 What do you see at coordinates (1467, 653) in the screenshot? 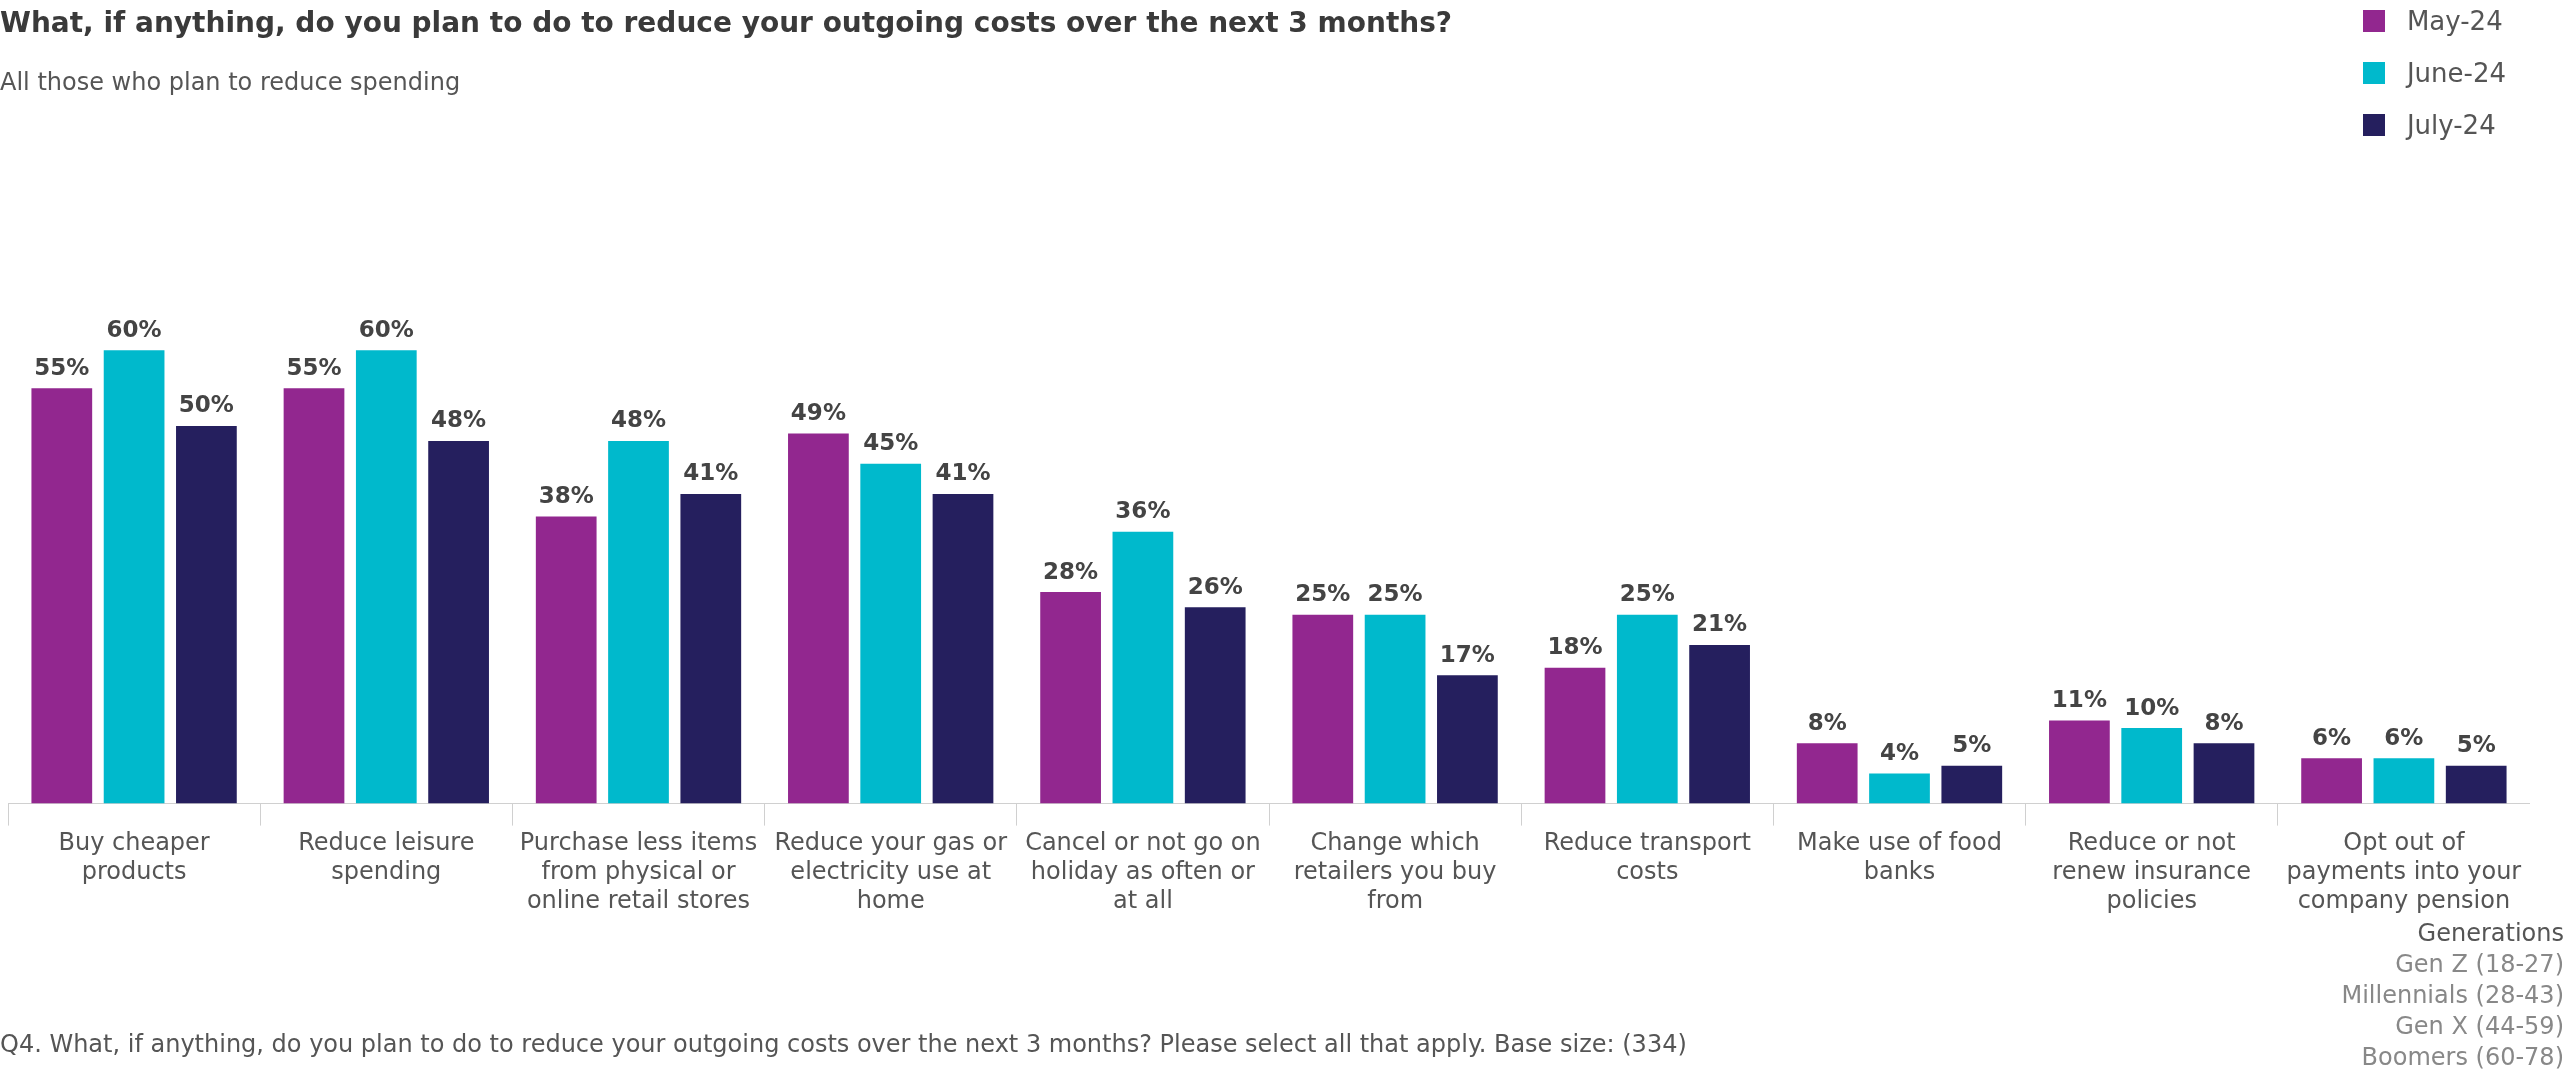
I see `data-label: 17%` at bounding box center [1467, 653].